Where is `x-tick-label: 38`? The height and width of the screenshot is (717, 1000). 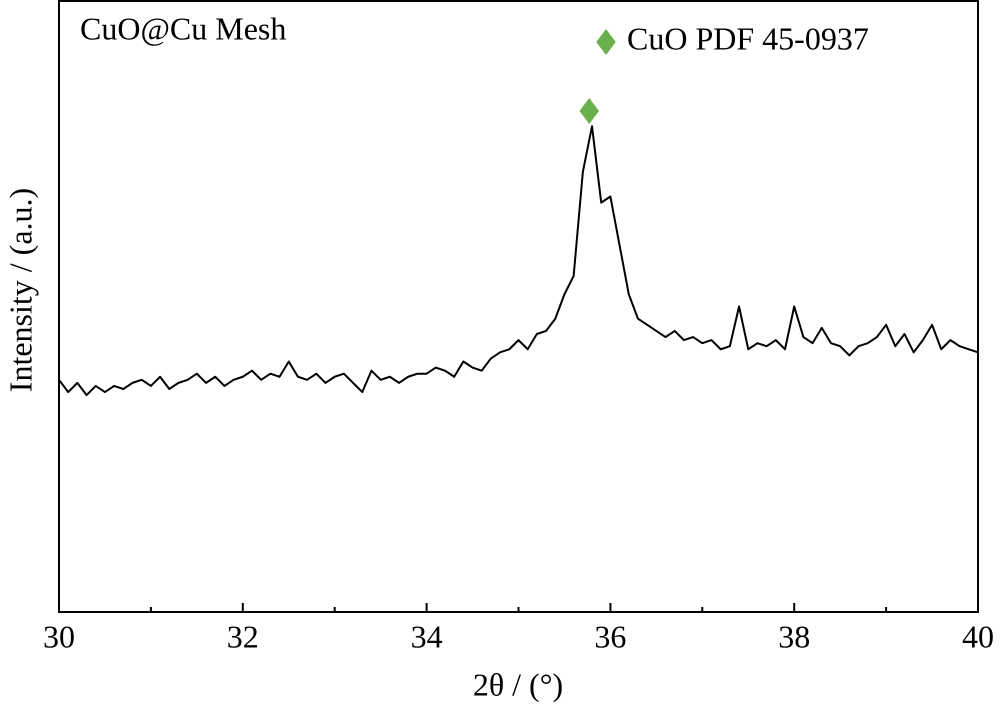 x-tick-label: 38 is located at coordinates (794, 636).